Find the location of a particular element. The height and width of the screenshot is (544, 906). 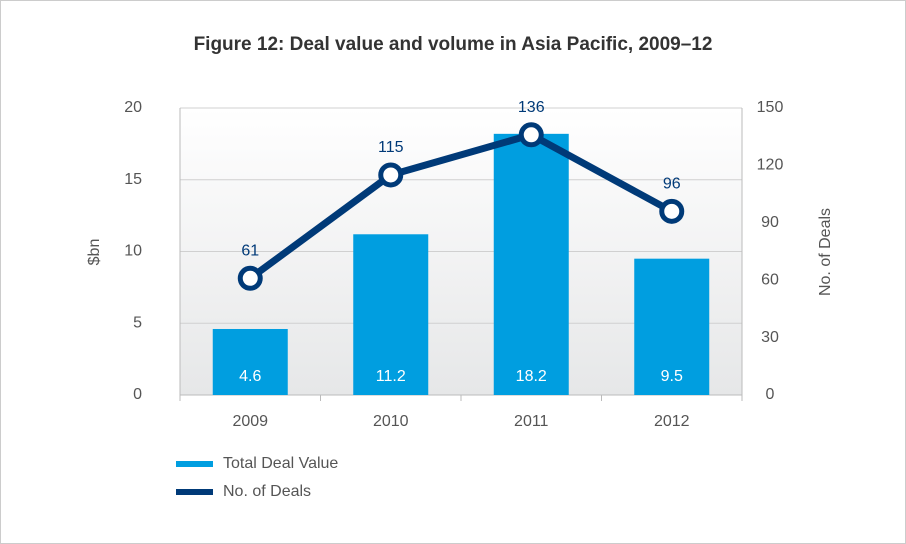

line-value-label: 136 is located at coordinates (531, 107).